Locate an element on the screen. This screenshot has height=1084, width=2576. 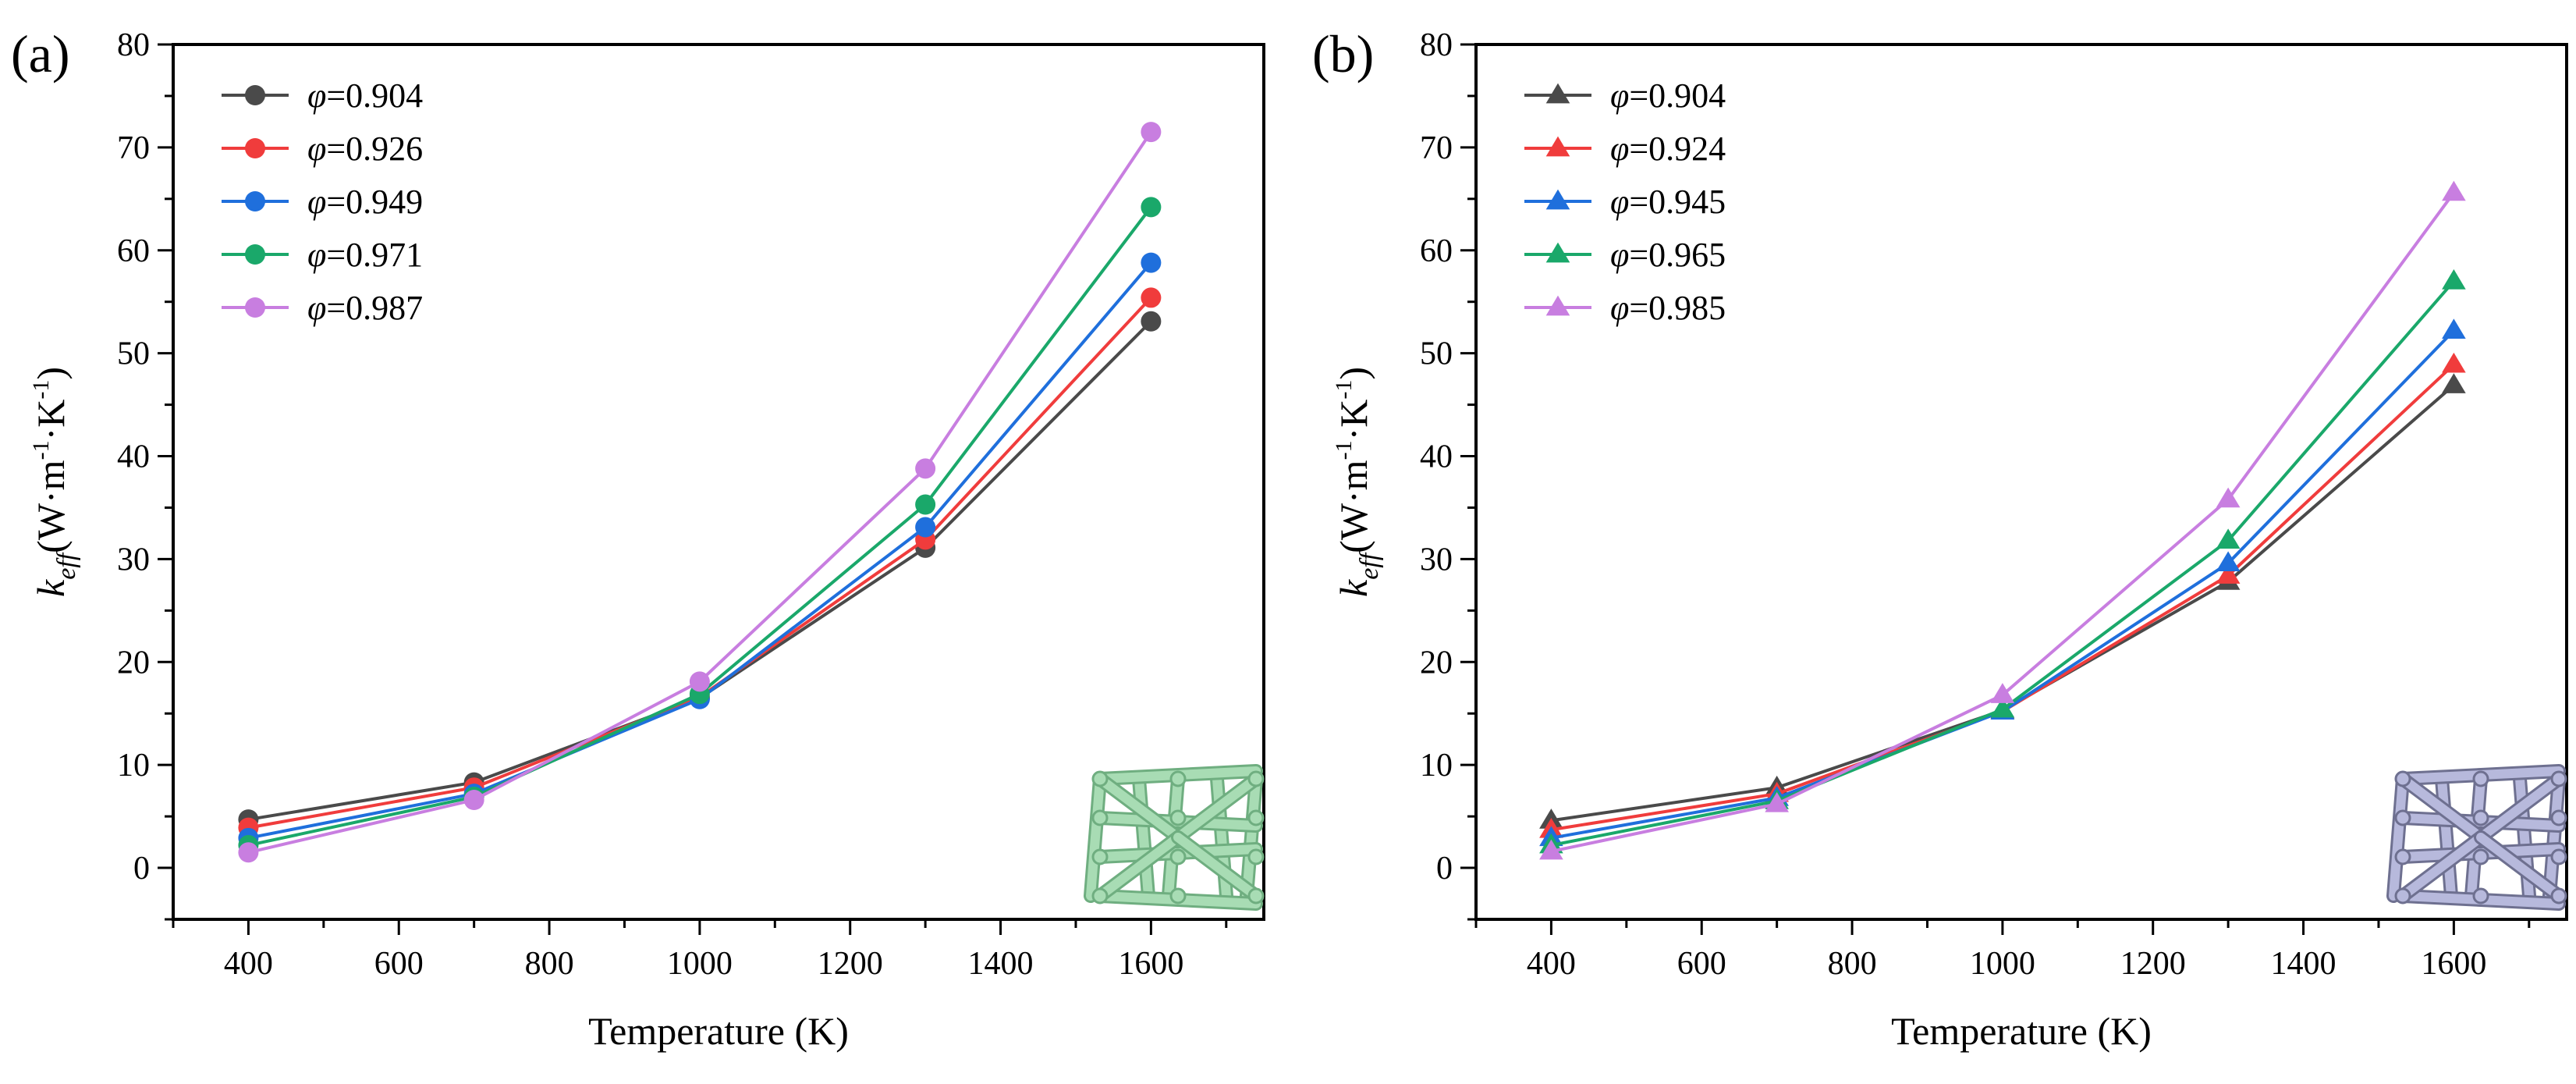
series-line is located at coordinates (2003, 603).